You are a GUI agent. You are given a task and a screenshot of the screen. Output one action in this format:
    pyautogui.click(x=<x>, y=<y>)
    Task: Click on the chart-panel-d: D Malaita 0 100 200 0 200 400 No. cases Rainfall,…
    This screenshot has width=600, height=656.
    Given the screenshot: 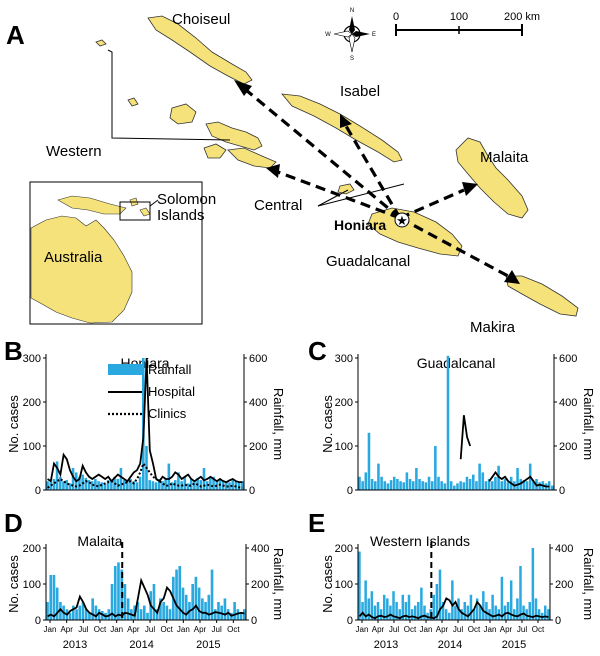 What is the action you would take?
    pyautogui.click(x=145, y=579)
    